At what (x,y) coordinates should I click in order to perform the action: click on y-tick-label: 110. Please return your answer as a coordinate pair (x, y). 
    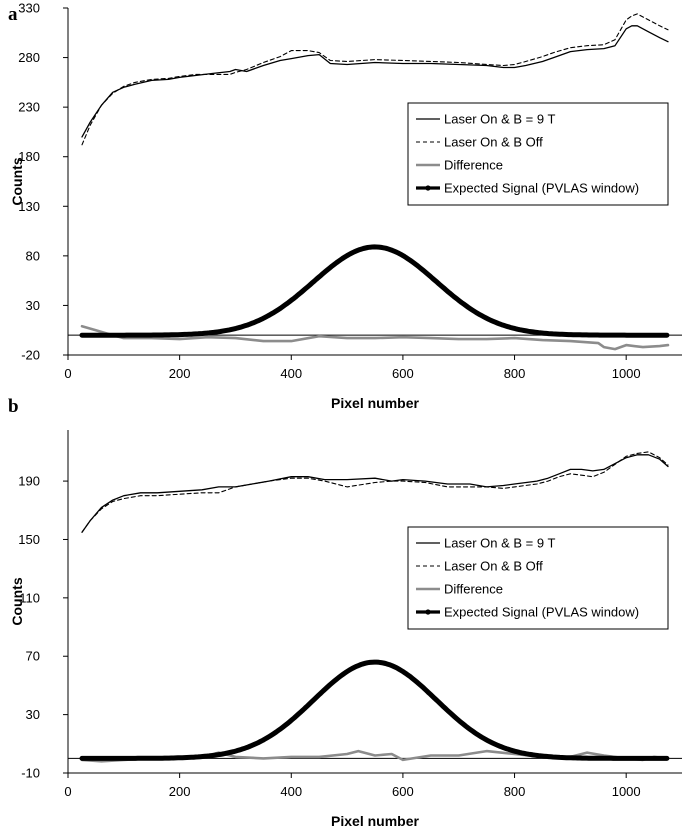
    Looking at the image, I should click on (29, 597).